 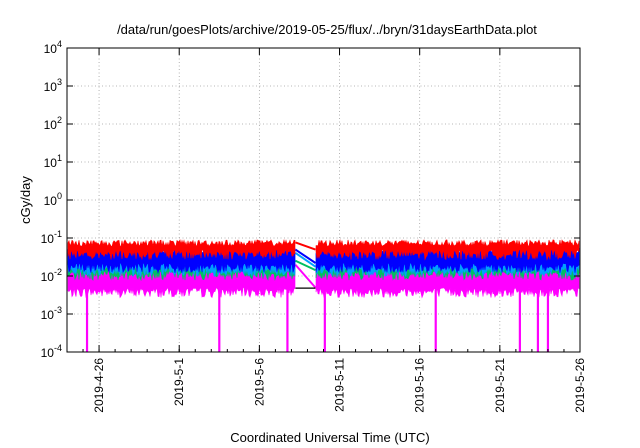 What do you see at coordinates (53, 123) in the screenshot?
I see `y-tick-label: 10²` at bounding box center [53, 123].